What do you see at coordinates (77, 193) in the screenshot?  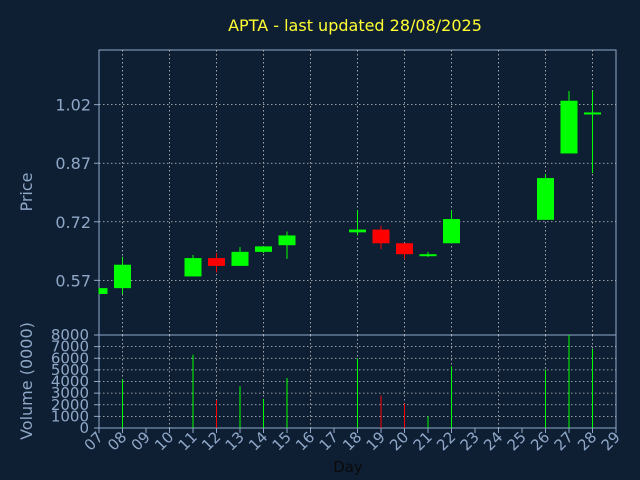 I see `price-axis-ticks: 0.57 0.87 0.72 1.02` at bounding box center [77, 193].